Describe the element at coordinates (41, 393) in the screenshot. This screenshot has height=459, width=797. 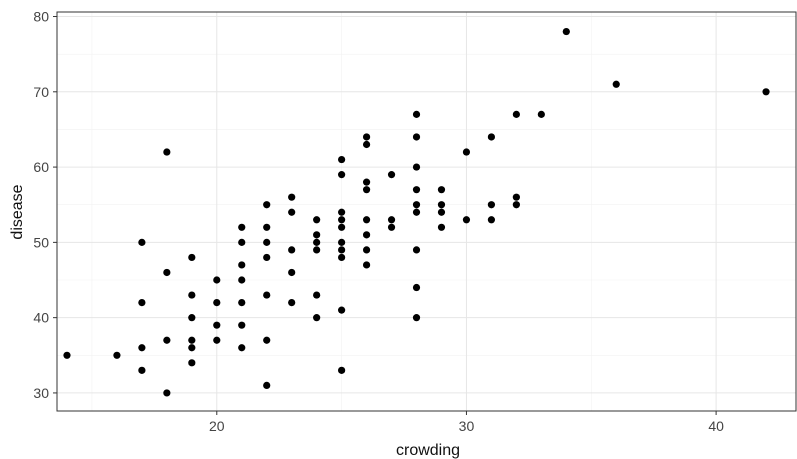
I see `y-tick-label: 30` at that location.